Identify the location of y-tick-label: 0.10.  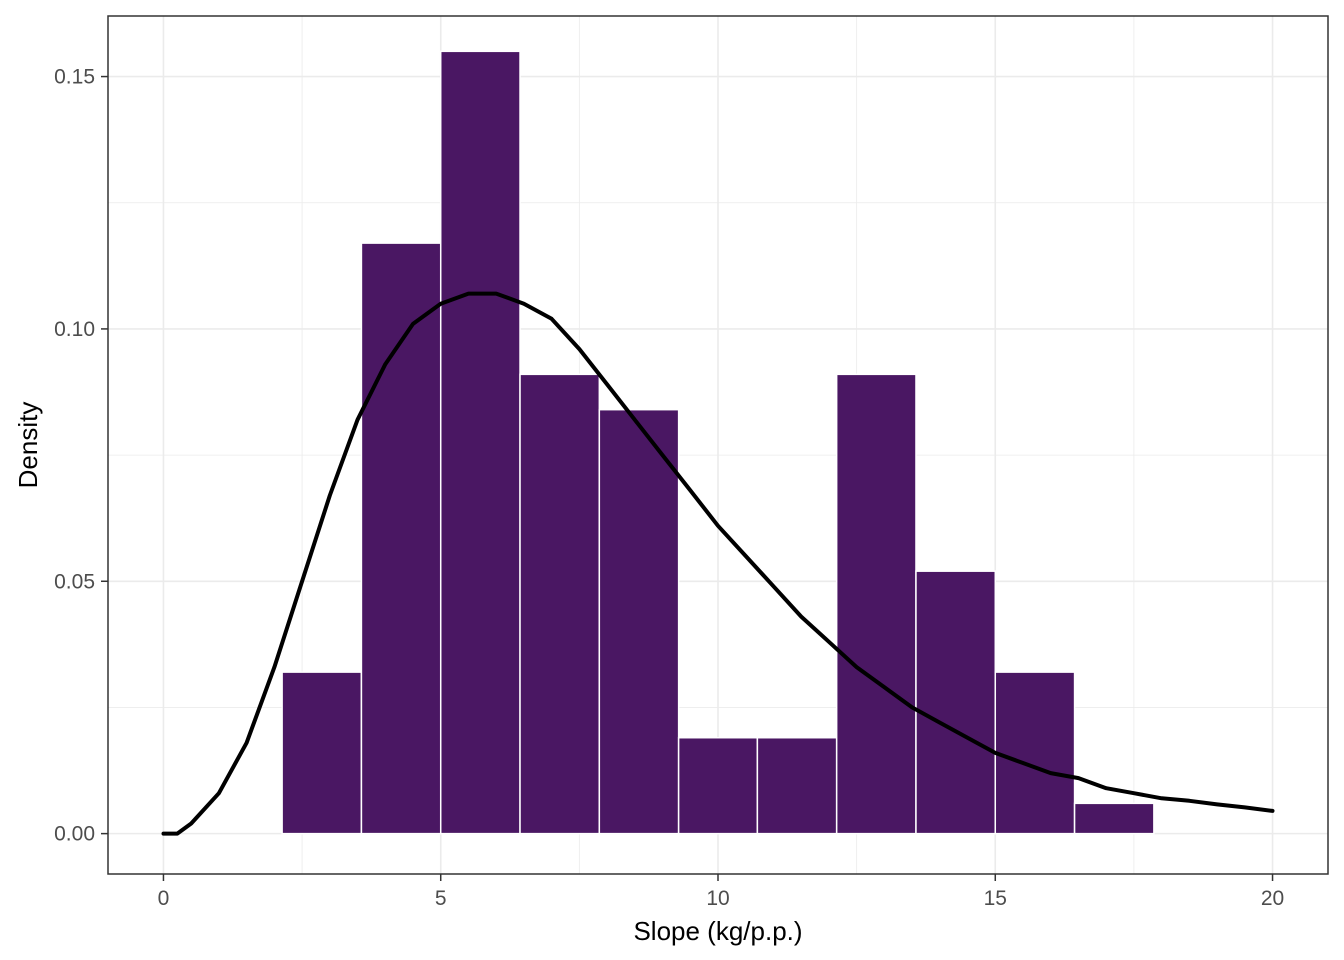
(74, 329).